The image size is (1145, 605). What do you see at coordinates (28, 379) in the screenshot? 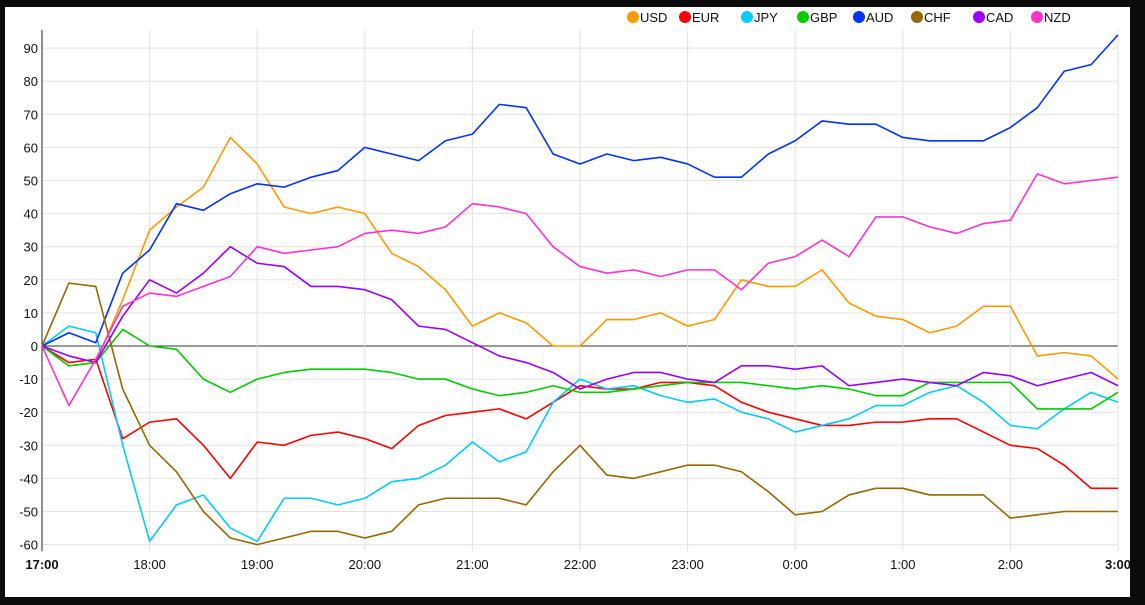
I see `y-tick-label: -10` at bounding box center [28, 379].